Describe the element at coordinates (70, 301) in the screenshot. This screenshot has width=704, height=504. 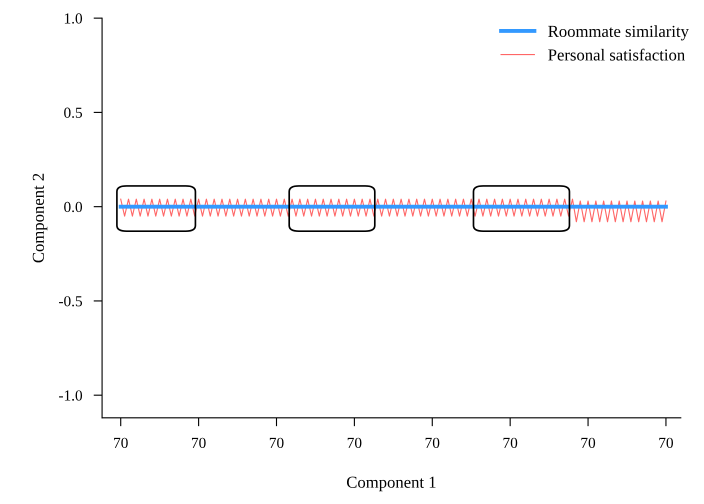
I see `y-tick-label: -0.5` at that location.